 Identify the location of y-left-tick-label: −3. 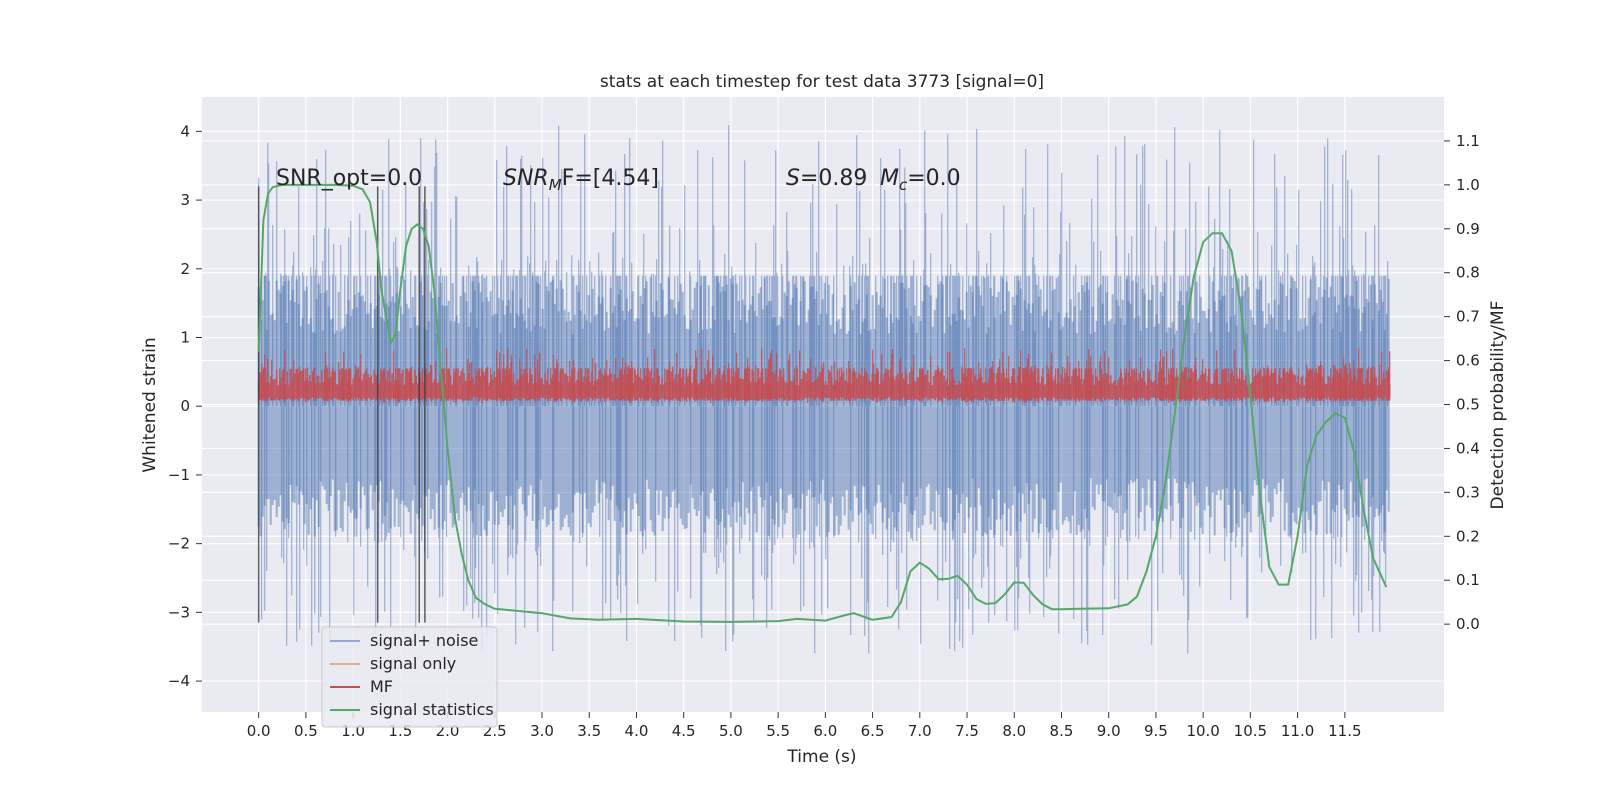
(179, 612).